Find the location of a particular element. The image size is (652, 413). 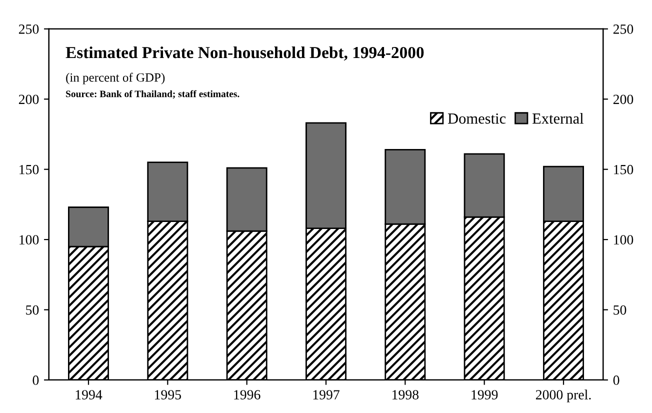

x-tick-label: 1997 is located at coordinates (326, 395).